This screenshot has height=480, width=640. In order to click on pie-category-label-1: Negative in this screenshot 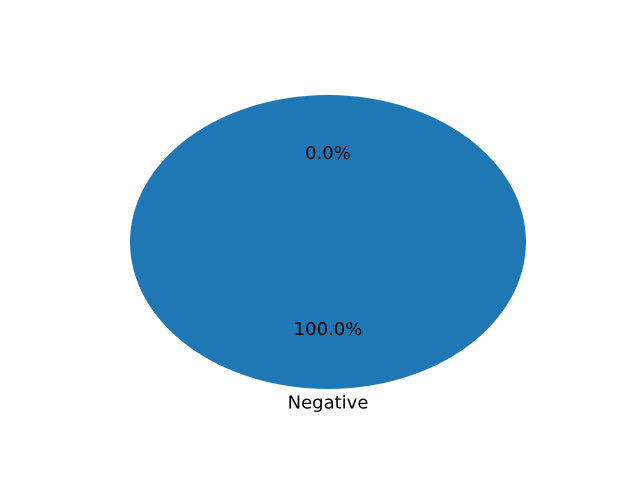, I will do `click(328, 403)`.